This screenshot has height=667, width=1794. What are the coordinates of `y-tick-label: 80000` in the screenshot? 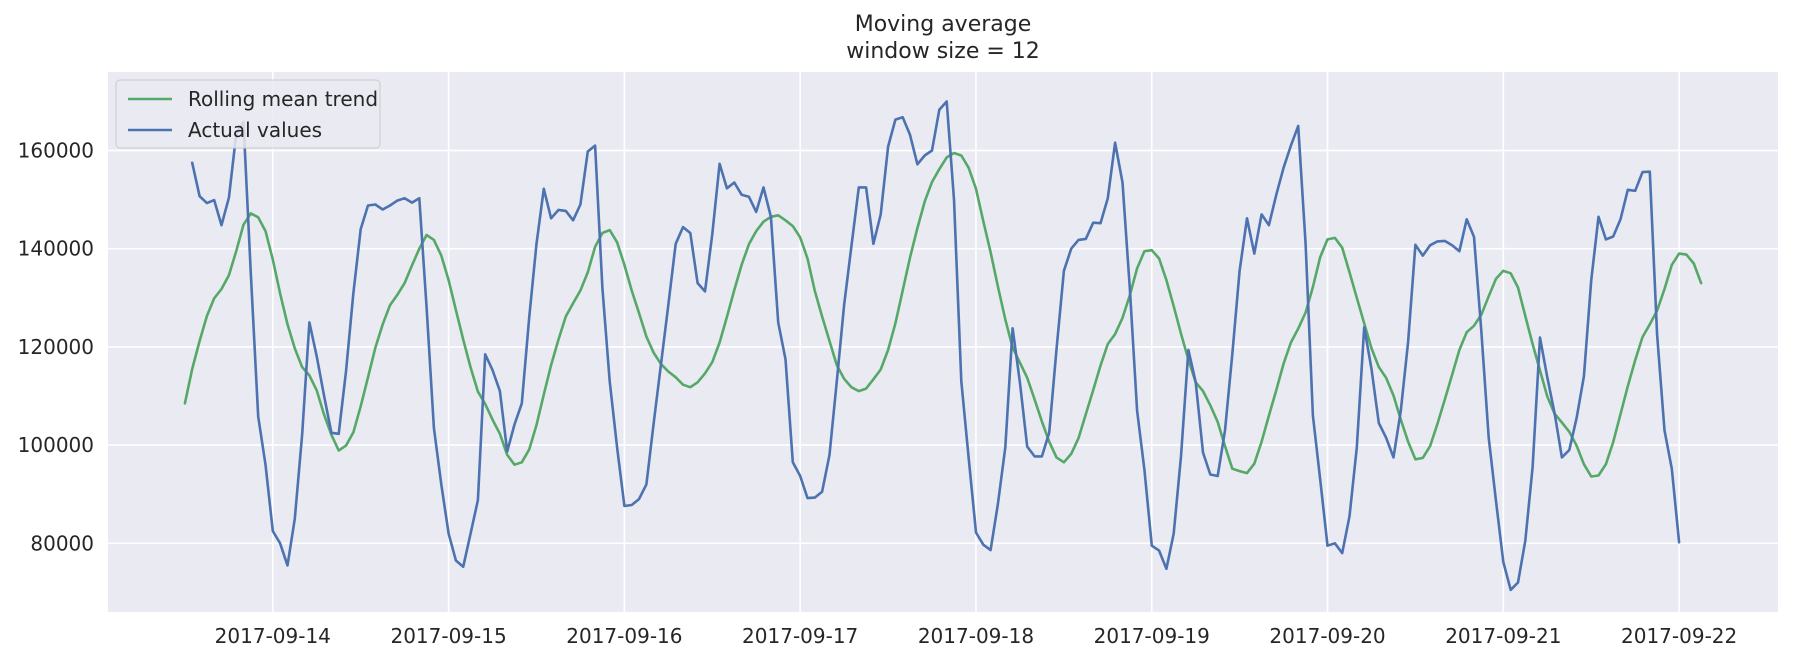 It's located at (62, 543).